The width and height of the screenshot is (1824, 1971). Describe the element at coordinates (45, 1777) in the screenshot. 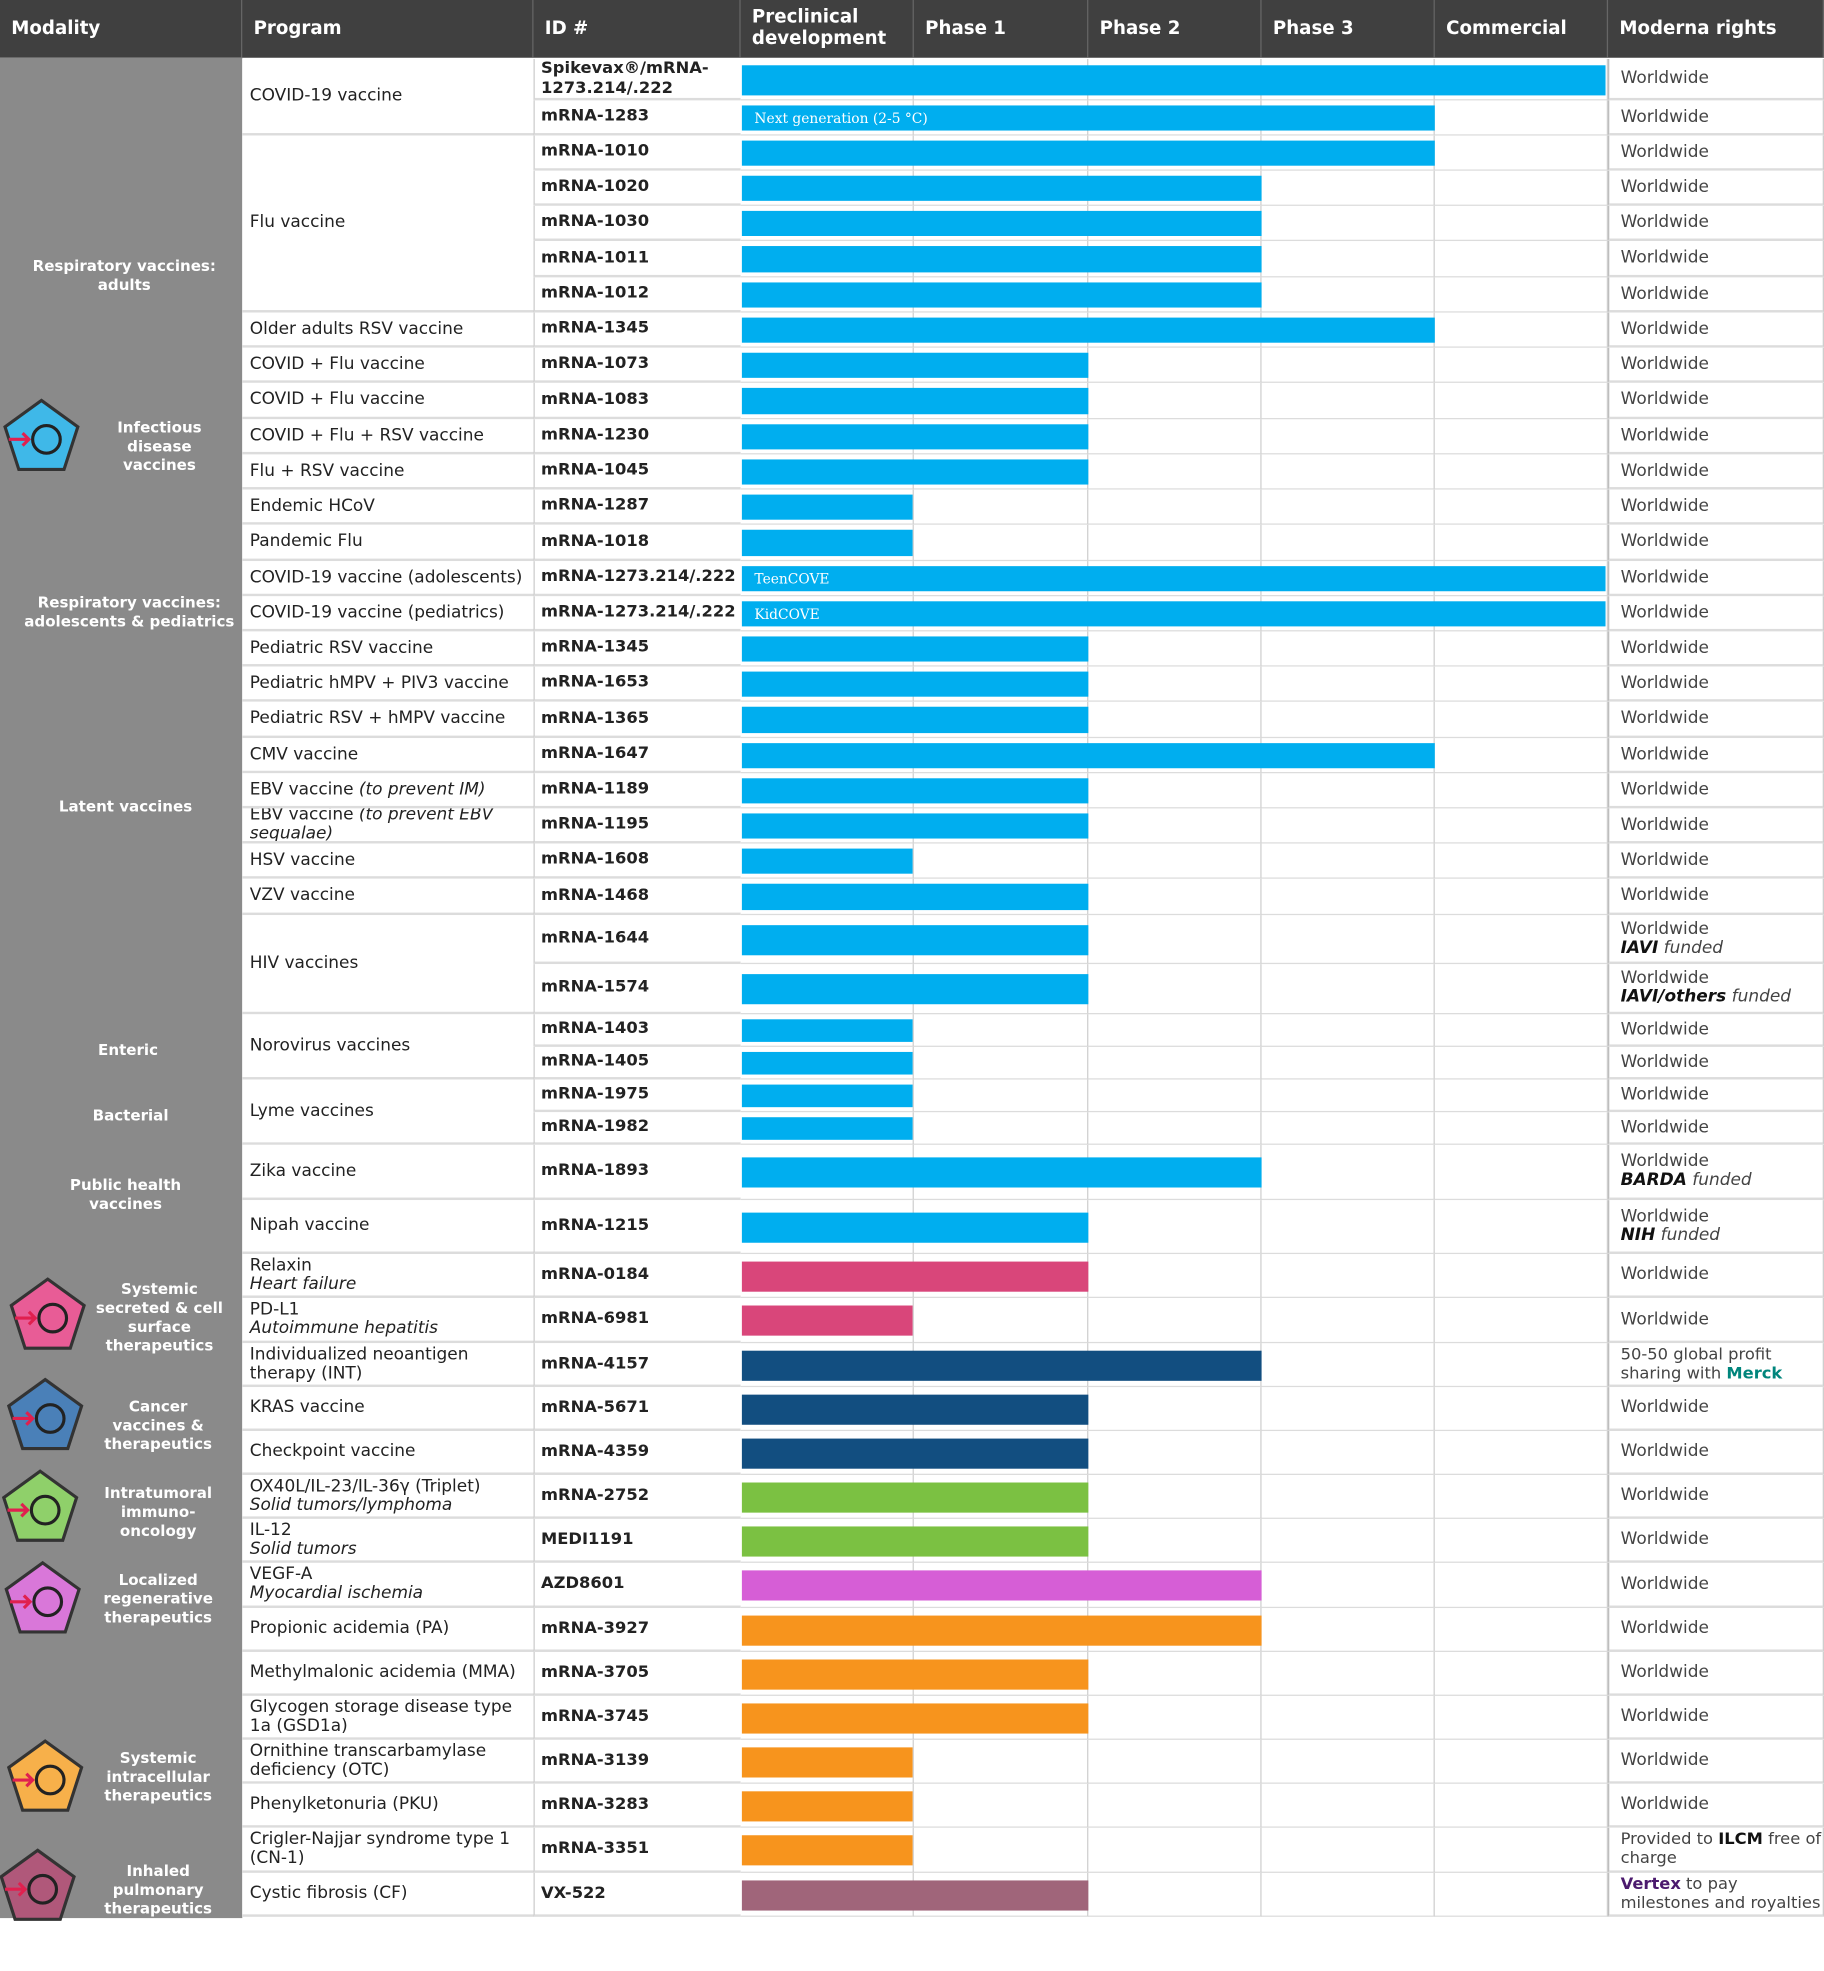

I see `cell-icon` at that location.